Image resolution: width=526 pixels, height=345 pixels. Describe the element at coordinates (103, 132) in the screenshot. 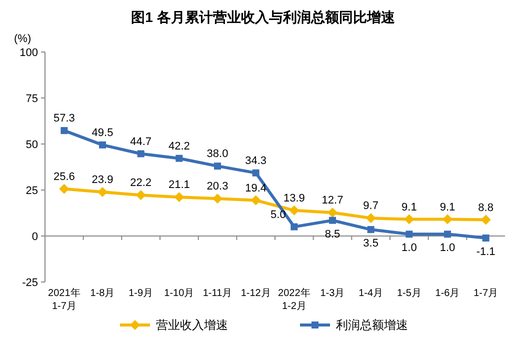

I see `data-label: 49.5` at that location.